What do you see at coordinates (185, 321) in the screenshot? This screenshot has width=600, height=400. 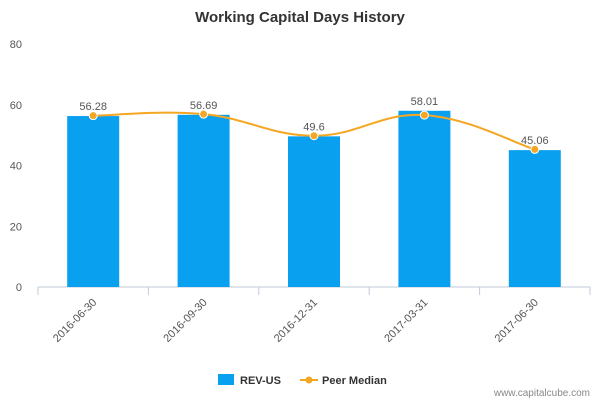 I see `x-tick-label: 2016-09-30` at bounding box center [185, 321].